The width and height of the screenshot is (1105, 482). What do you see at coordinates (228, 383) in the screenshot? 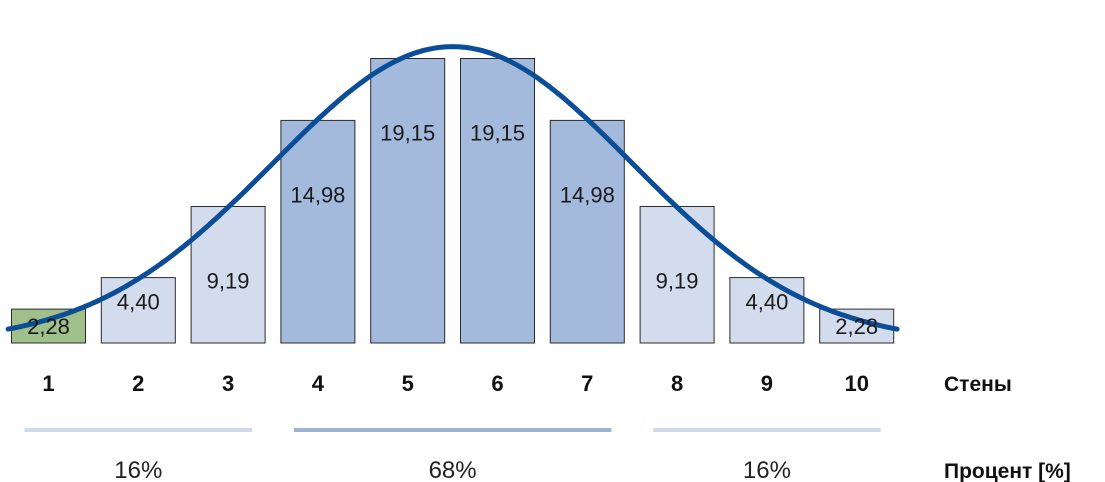
I see `x-tick-3: 3` at bounding box center [228, 383].